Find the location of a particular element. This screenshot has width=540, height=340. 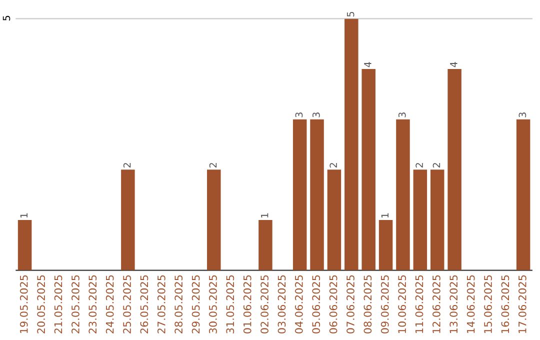

x-tick-label: 27.05.2025 is located at coordinates (161, 304).